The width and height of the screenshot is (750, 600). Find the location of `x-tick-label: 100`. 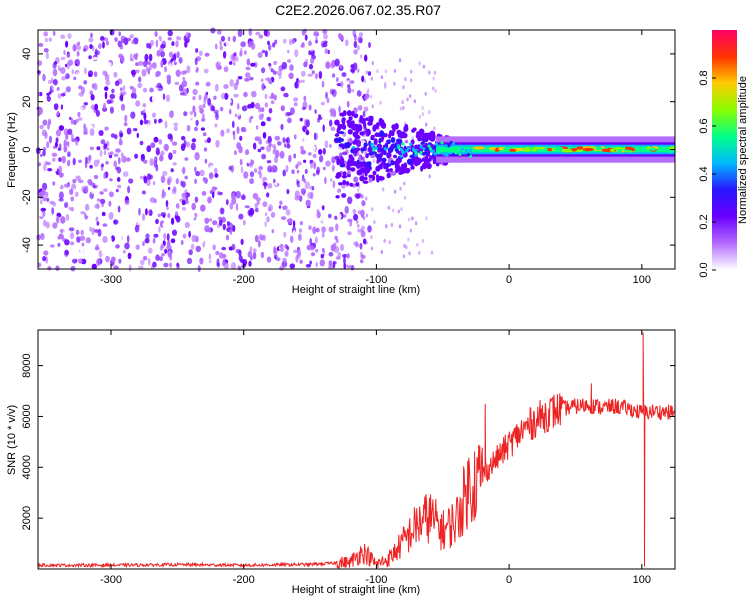

x-tick-label: 100 is located at coordinates (642, 580).